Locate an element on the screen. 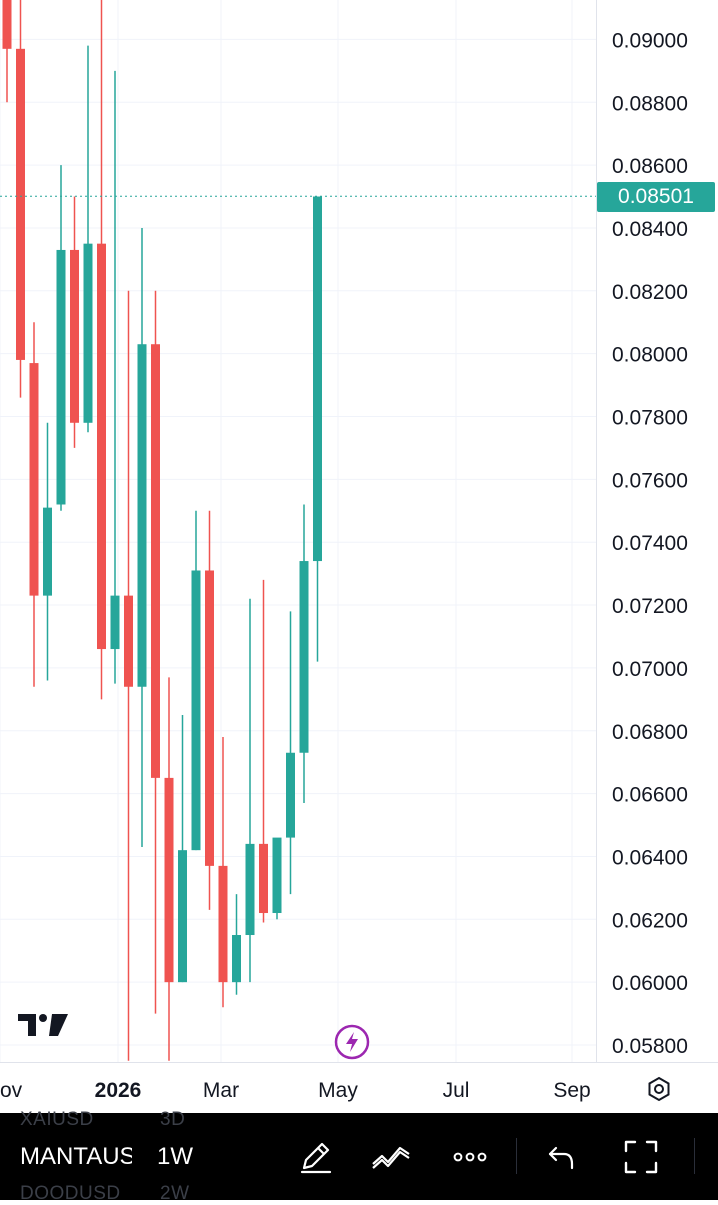  y-tick-label: 0.07600 is located at coordinates (650, 480).